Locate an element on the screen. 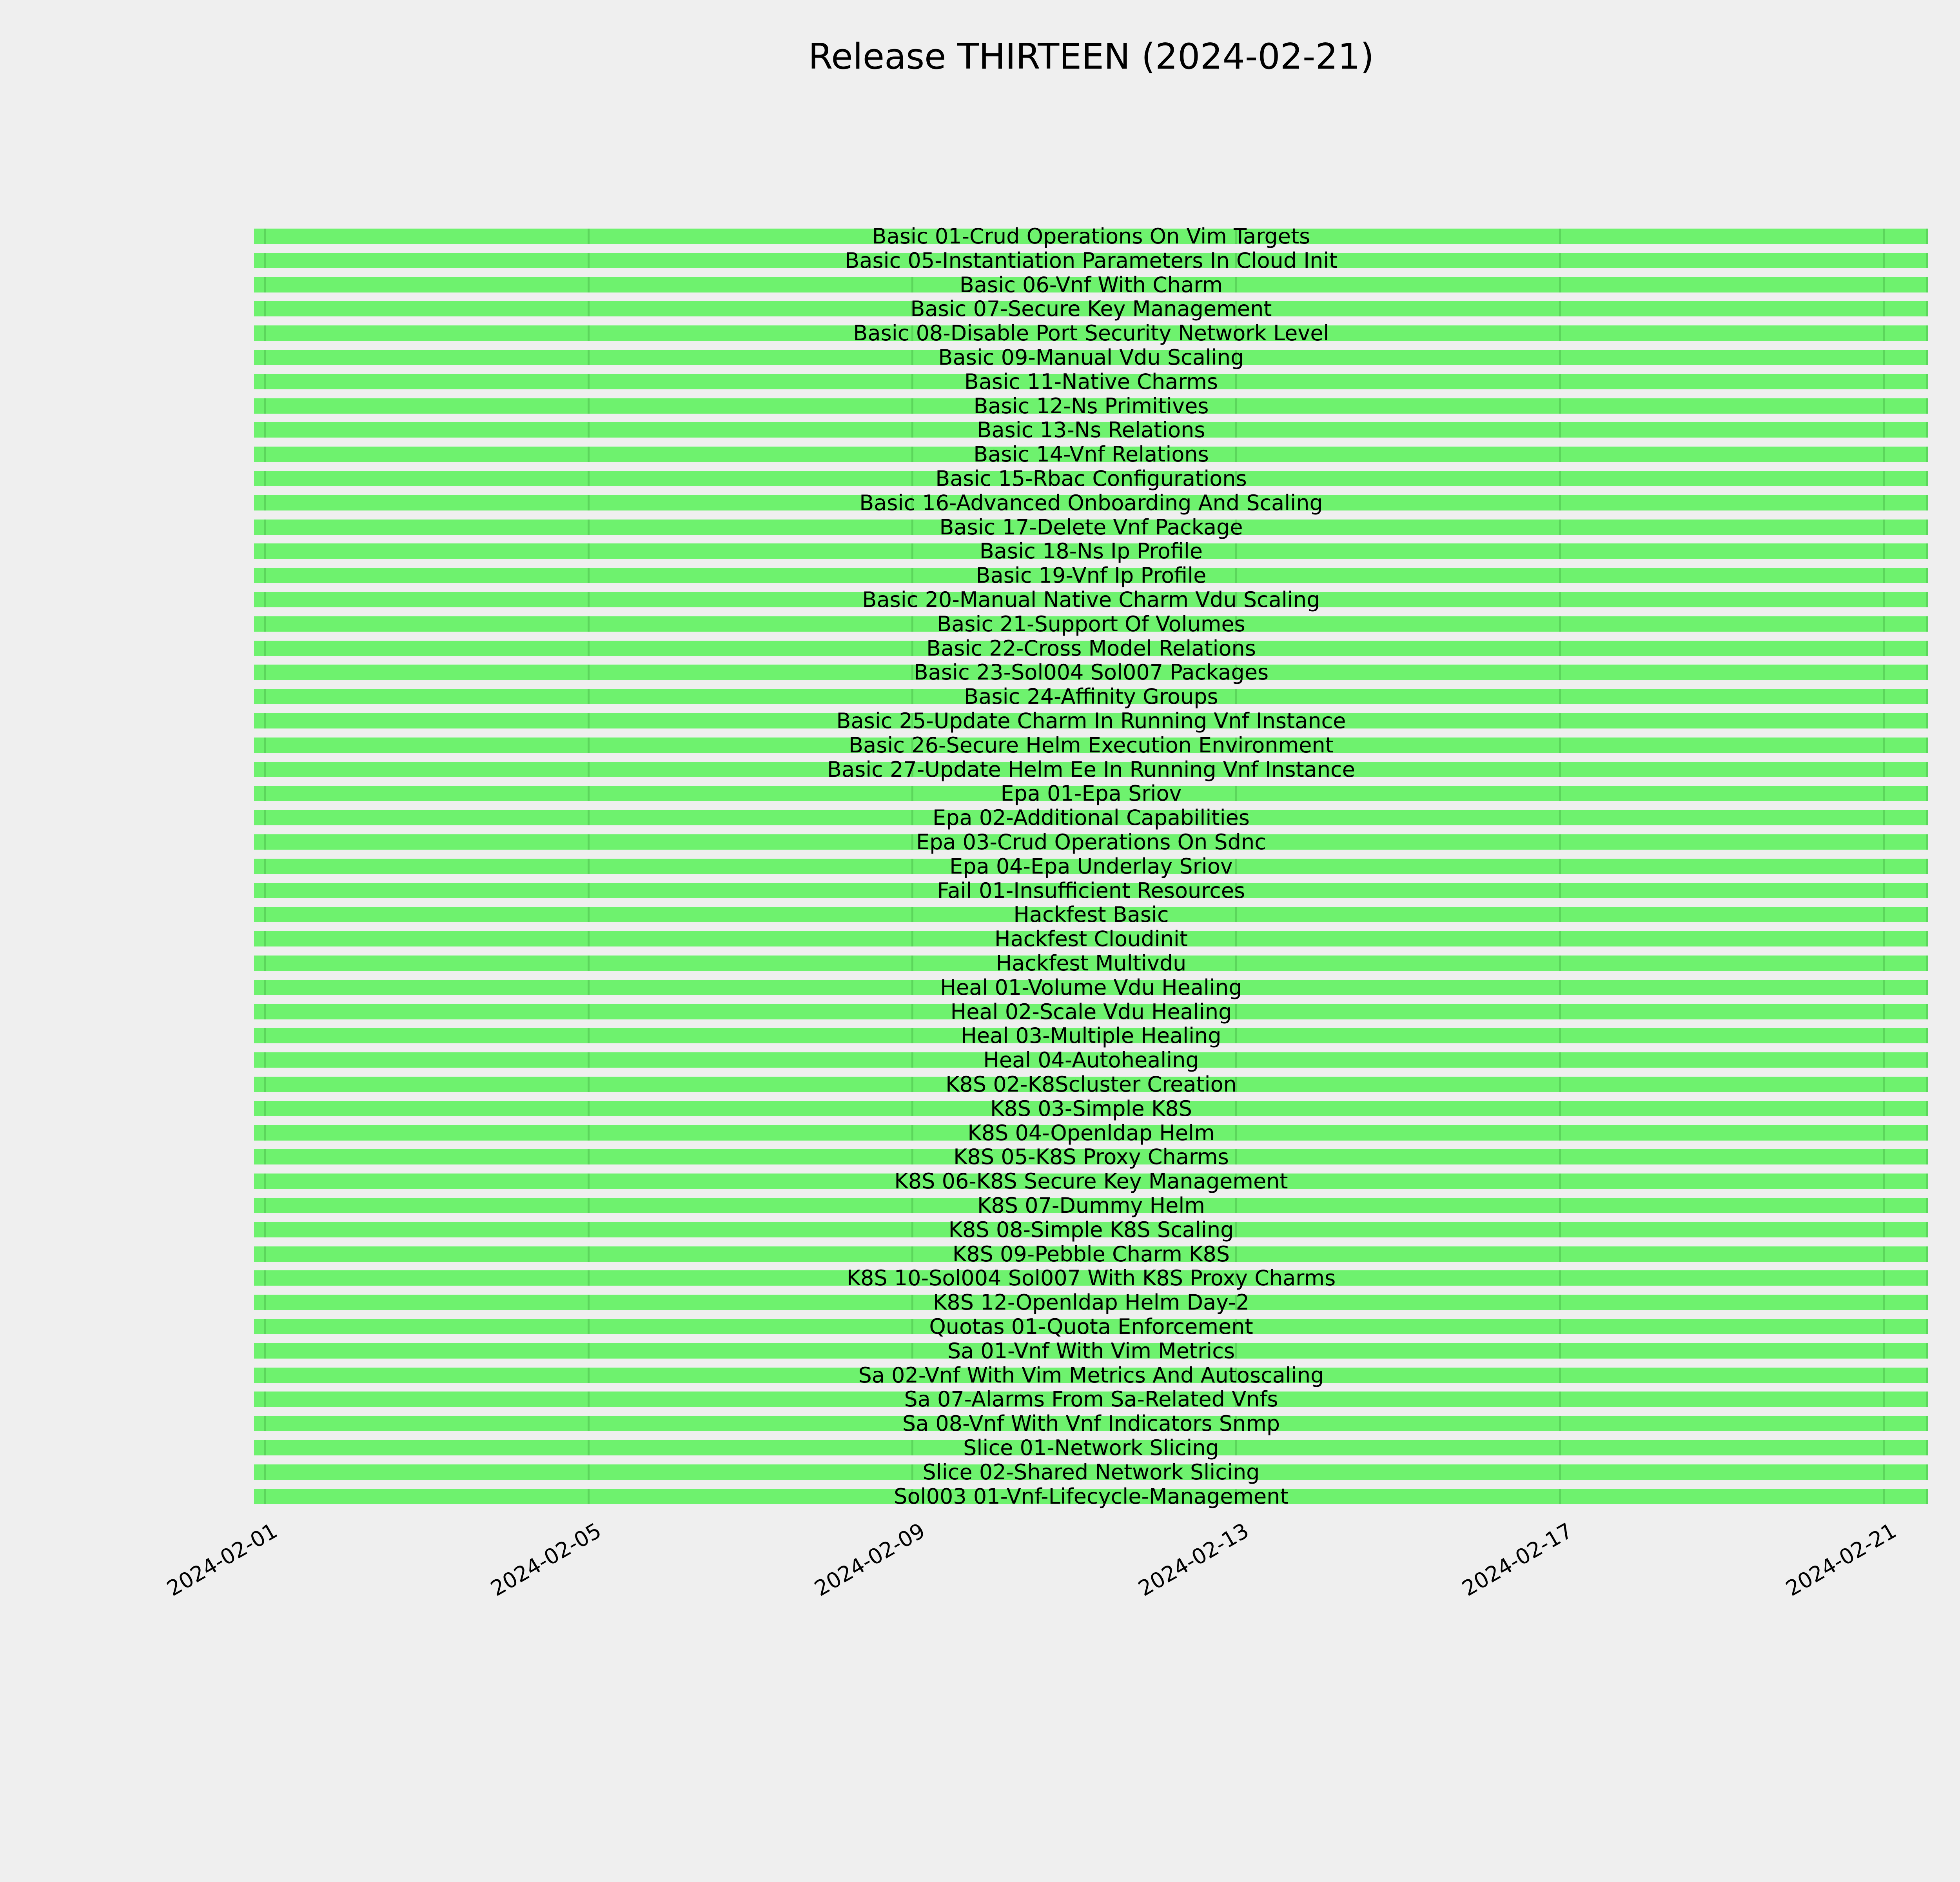 This screenshot has height=1882, width=1960. task-label: Epa 01-Epa Sriov is located at coordinates (1091, 793).